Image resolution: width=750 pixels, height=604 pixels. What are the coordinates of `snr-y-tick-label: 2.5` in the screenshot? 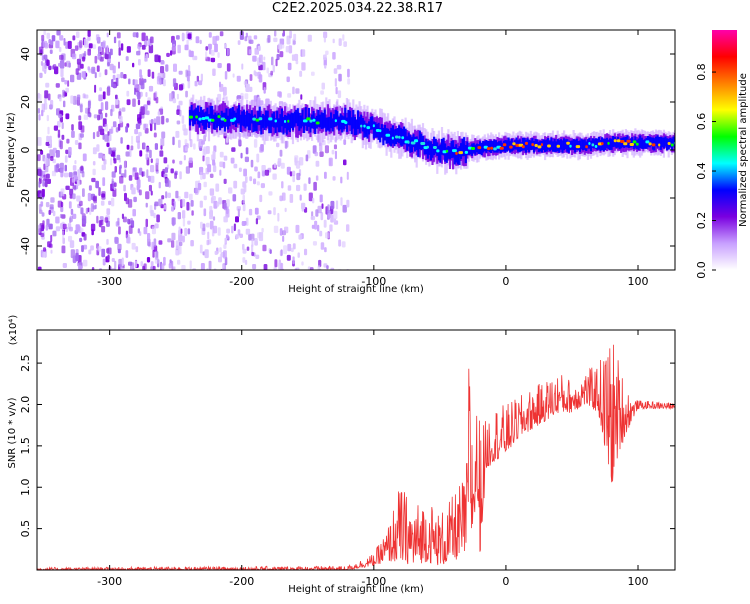 It's located at (25, 363).